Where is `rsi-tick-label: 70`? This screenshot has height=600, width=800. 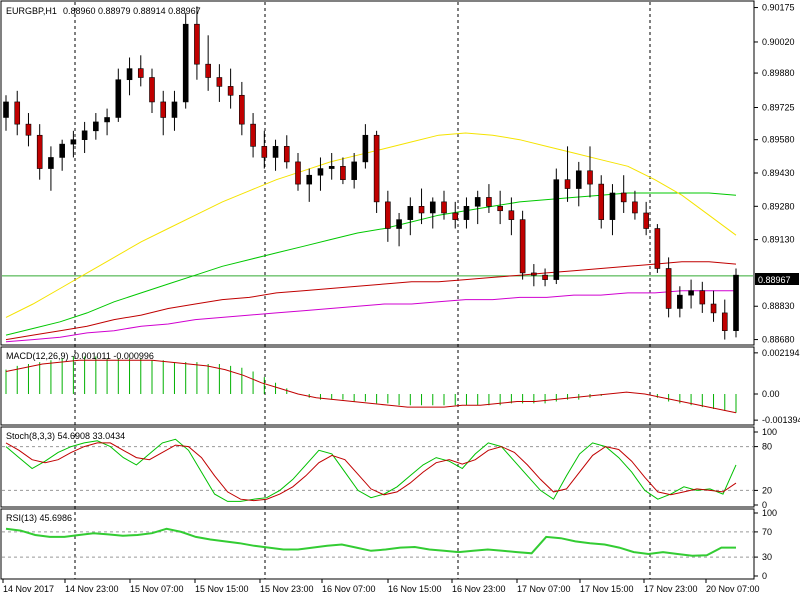 rsi-tick-label: 70 is located at coordinates (767, 532).